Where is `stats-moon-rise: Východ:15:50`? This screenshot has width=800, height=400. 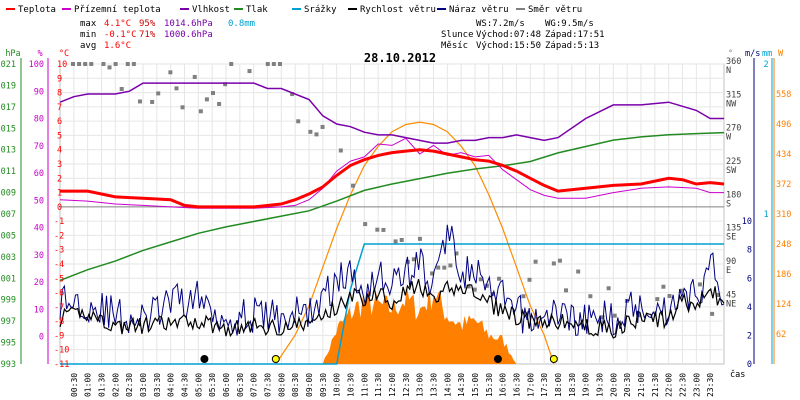
stats-moon-rise: Východ:15:50 is located at coordinates (508, 46).